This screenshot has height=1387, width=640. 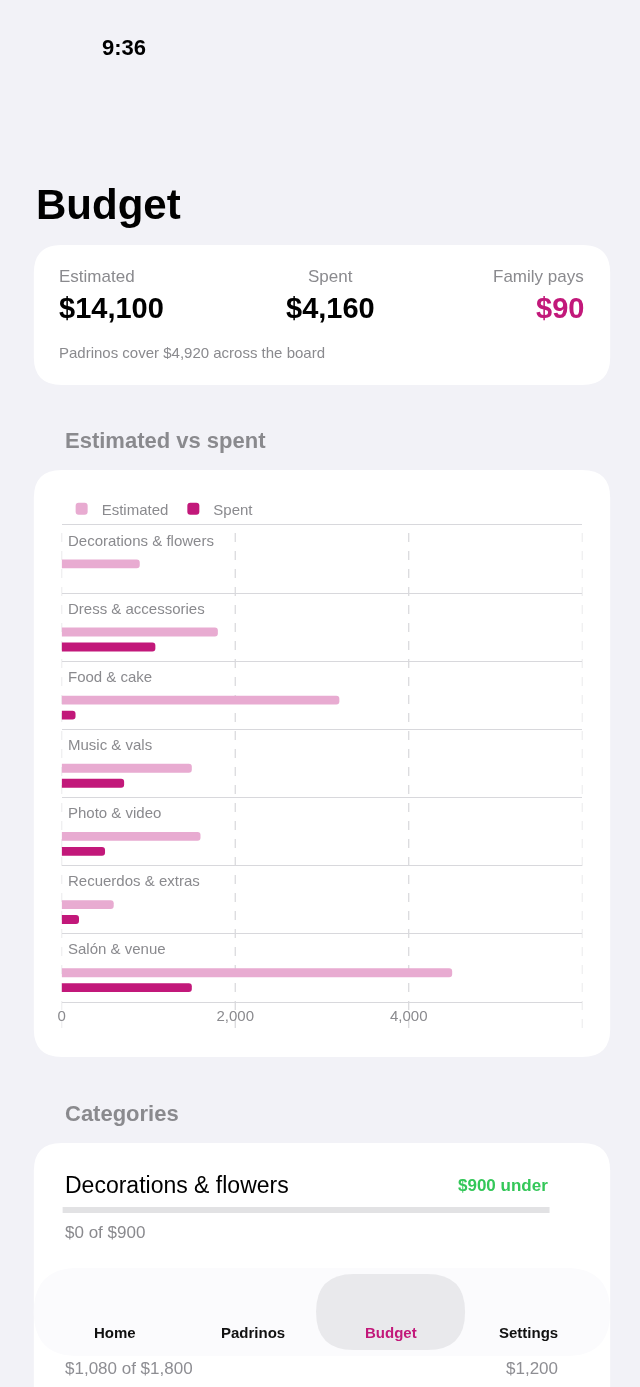 What do you see at coordinates (409, 1015) in the screenshot?
I see `x-tick-label: 4,000` at bounding box center [409, 1015].